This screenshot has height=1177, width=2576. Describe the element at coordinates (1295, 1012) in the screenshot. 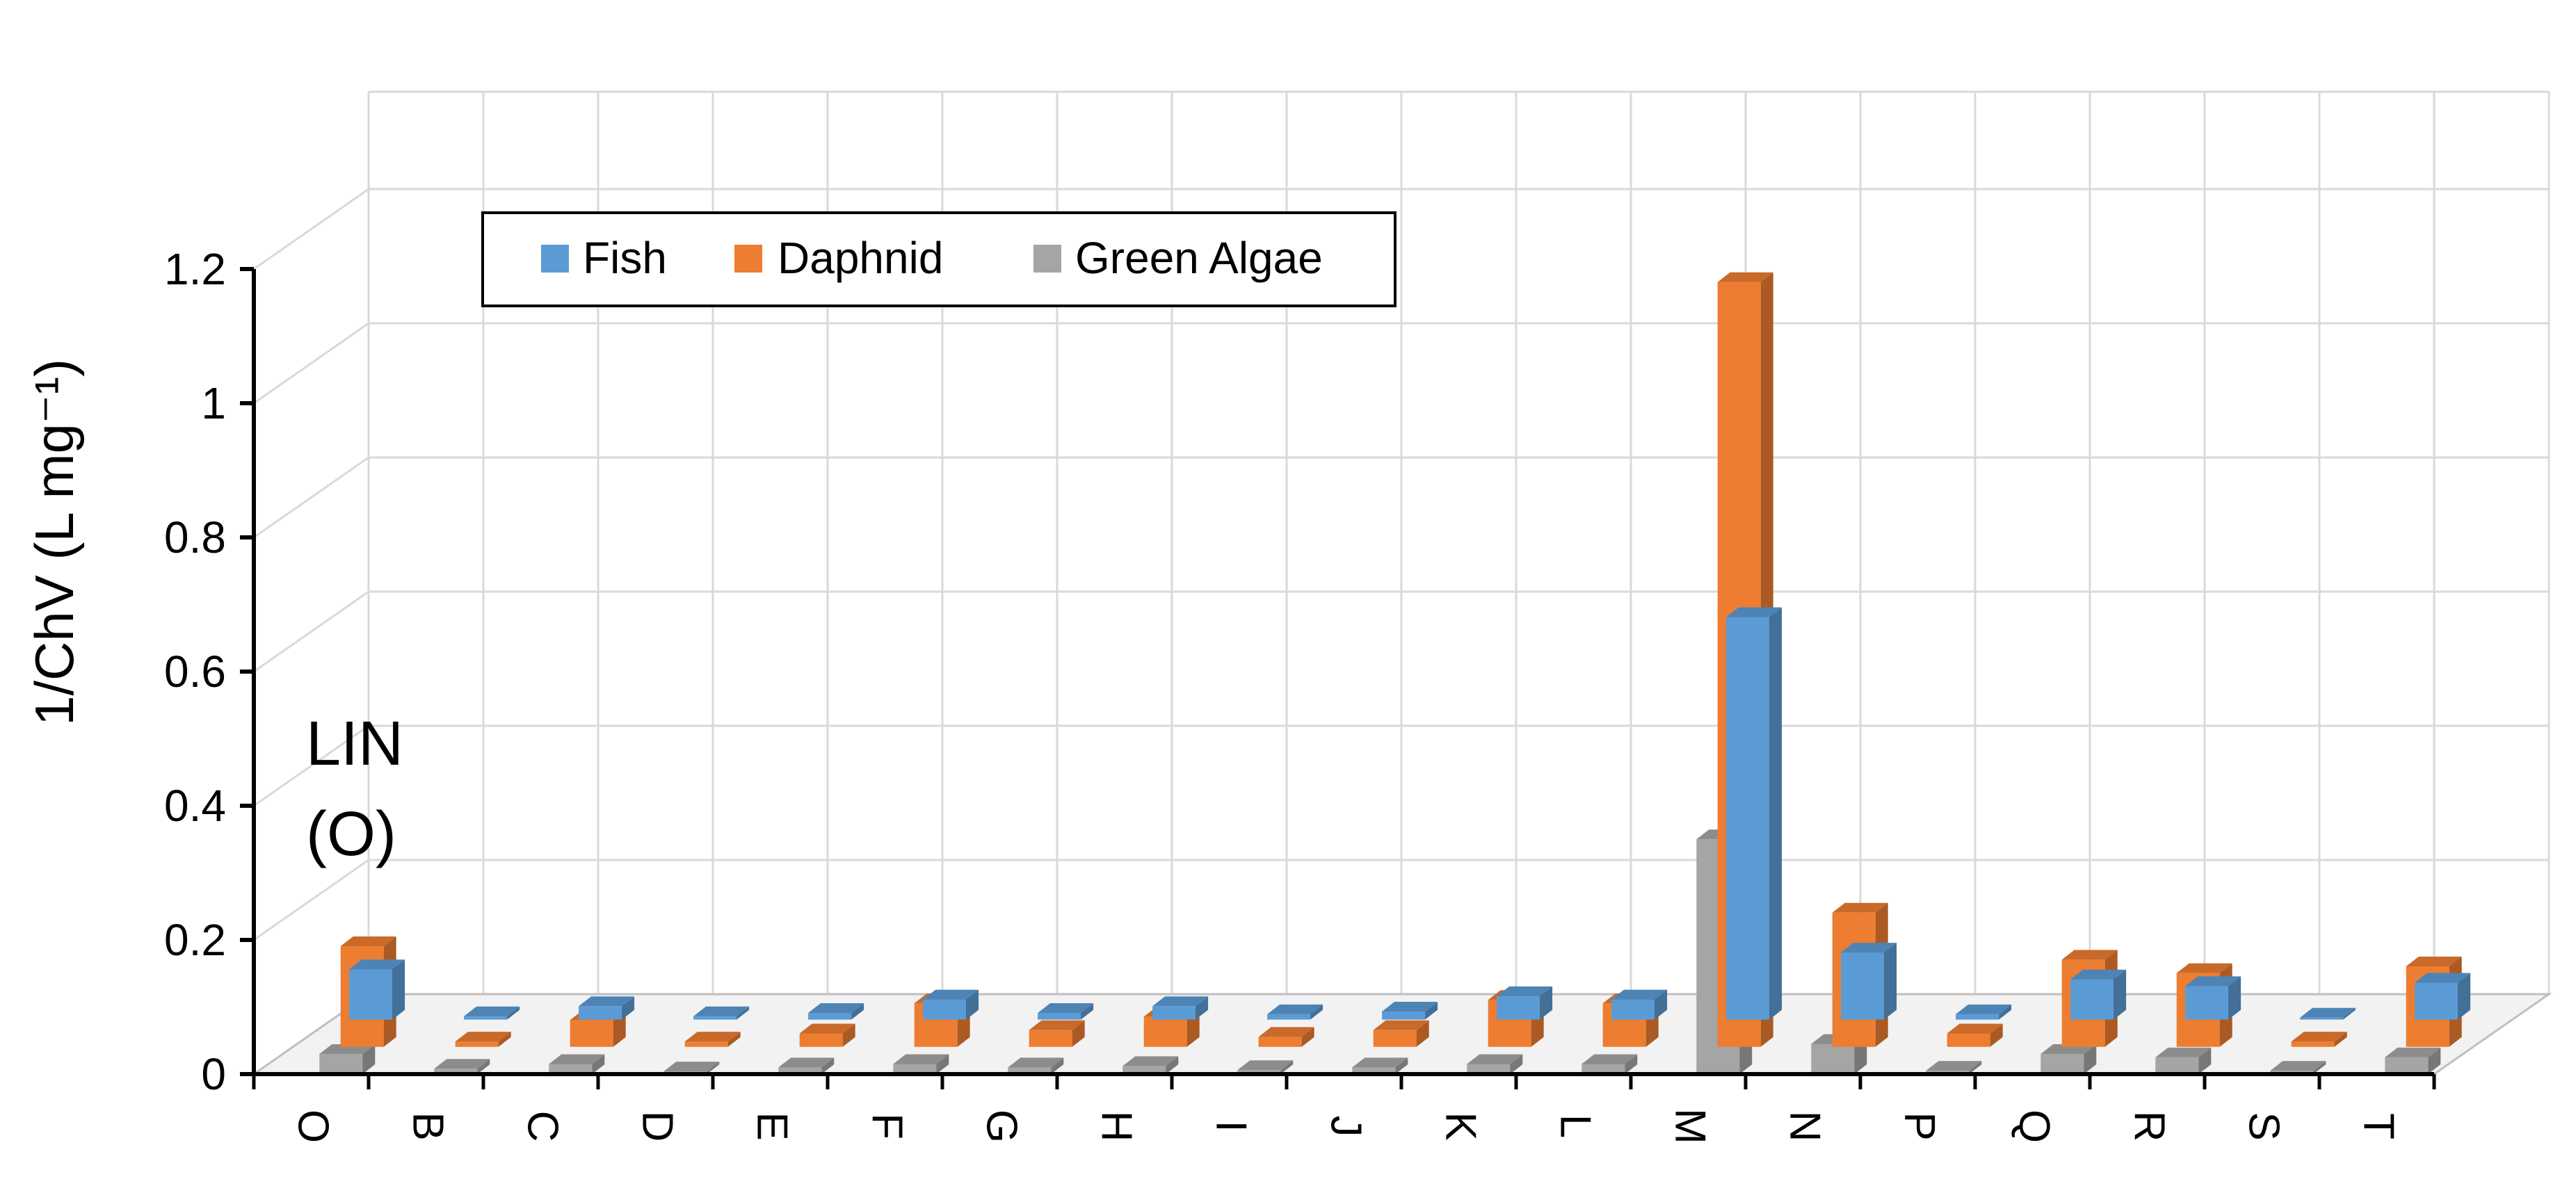

I see `bar-fish-I` at that location.